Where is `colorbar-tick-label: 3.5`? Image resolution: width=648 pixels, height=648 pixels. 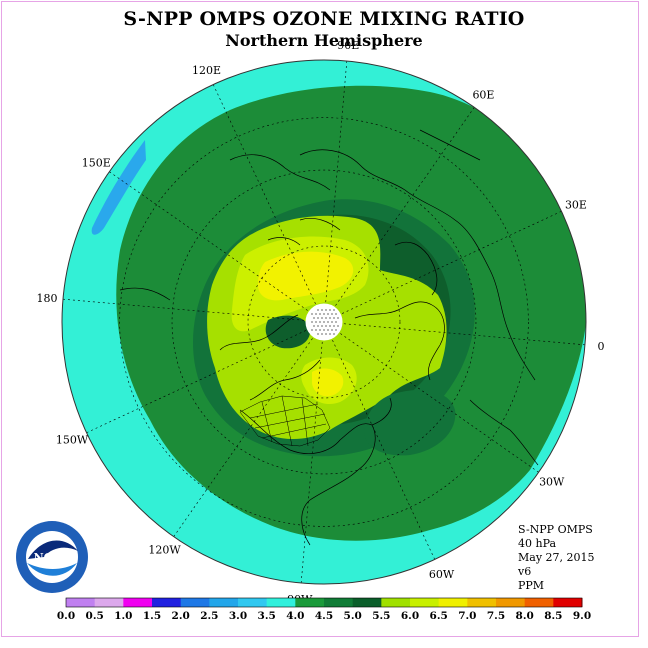 colorbar-tick-label: 3.5 is located at coordinates (267, 616).